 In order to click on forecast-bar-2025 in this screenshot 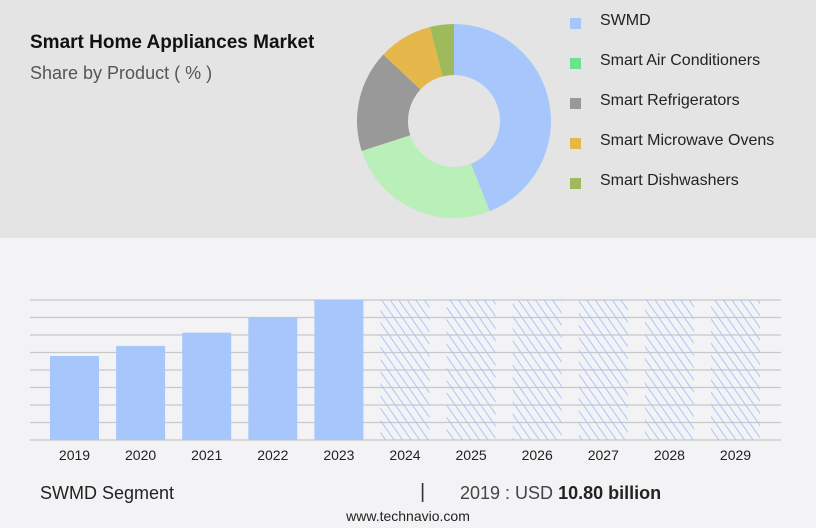, I will do `click(471, 370)`.